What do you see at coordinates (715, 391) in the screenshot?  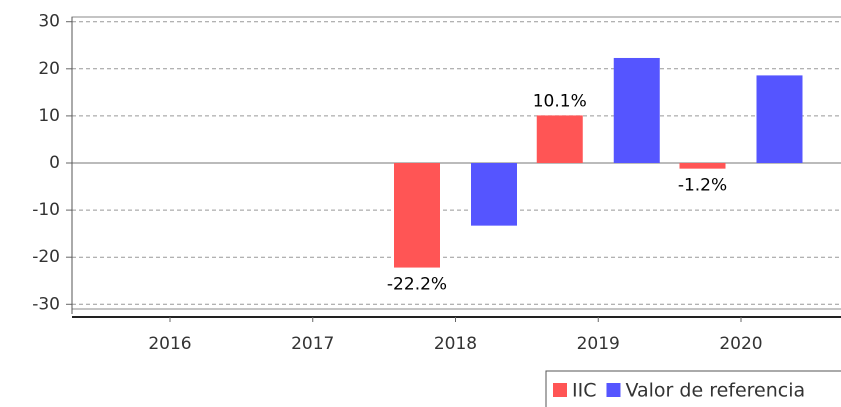 I see `legend-label: Valor de referencia` at bounding box center [715, 391].